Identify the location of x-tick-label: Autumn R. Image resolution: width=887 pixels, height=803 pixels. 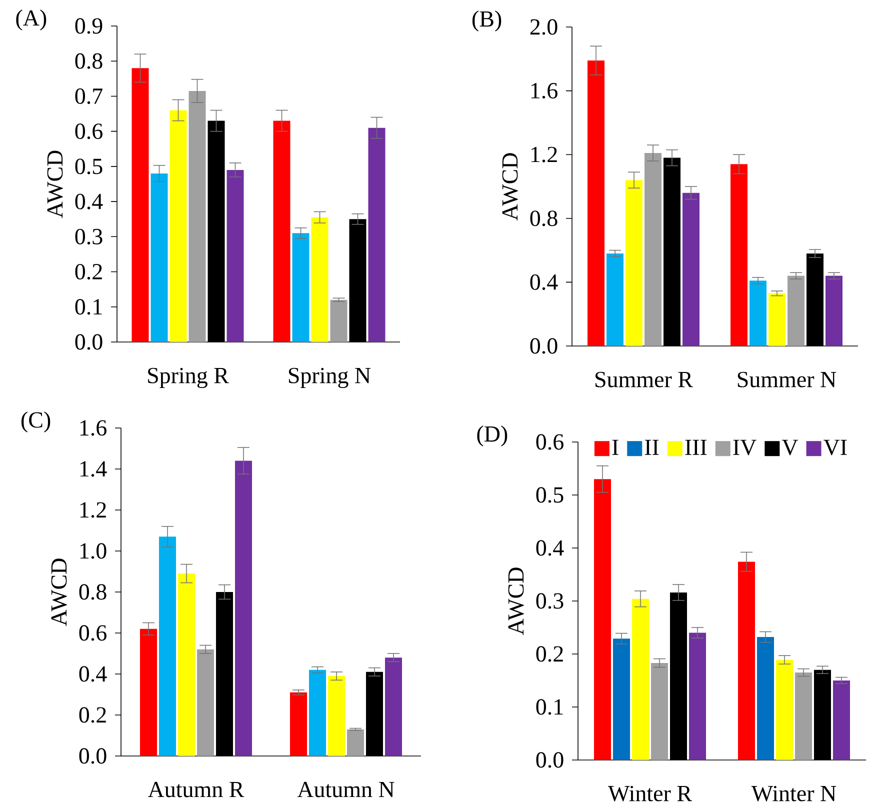
(196, 790).